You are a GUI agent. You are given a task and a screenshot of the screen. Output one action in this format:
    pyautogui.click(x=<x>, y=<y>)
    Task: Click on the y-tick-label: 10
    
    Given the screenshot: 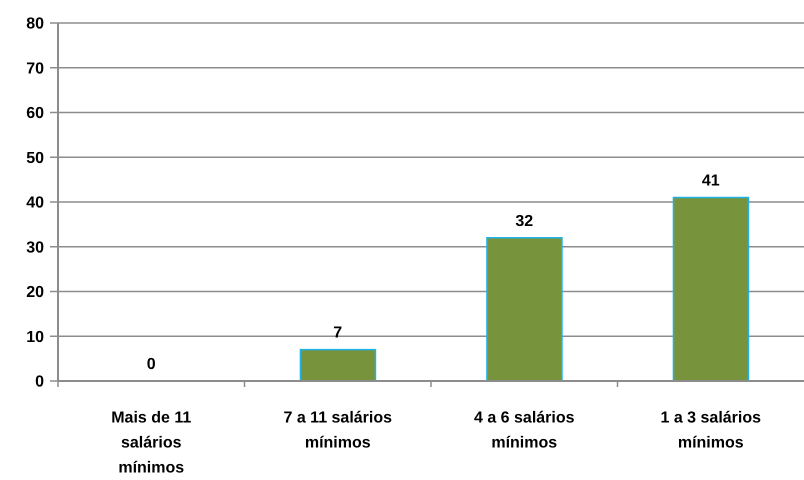 What is the action you would take?
    pyautogui.click(x=35, y=337)
    